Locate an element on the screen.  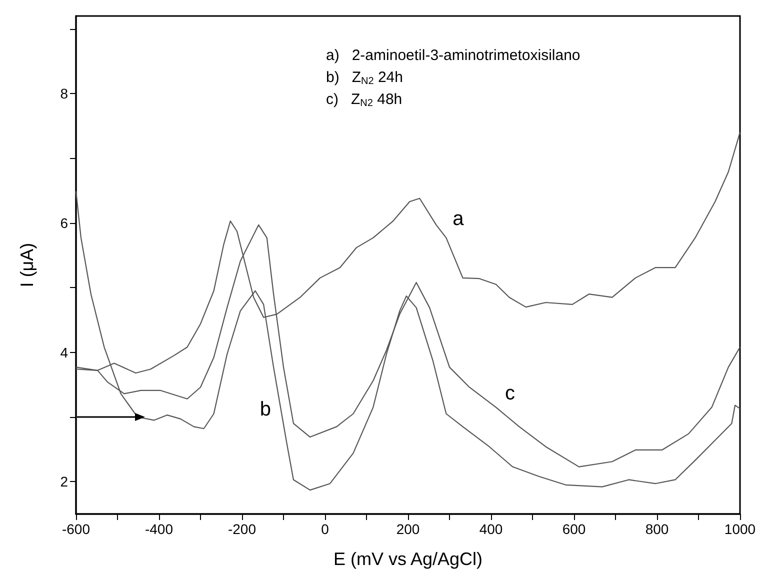
x-tick-label: 400 is located at coordinates (491, 529).